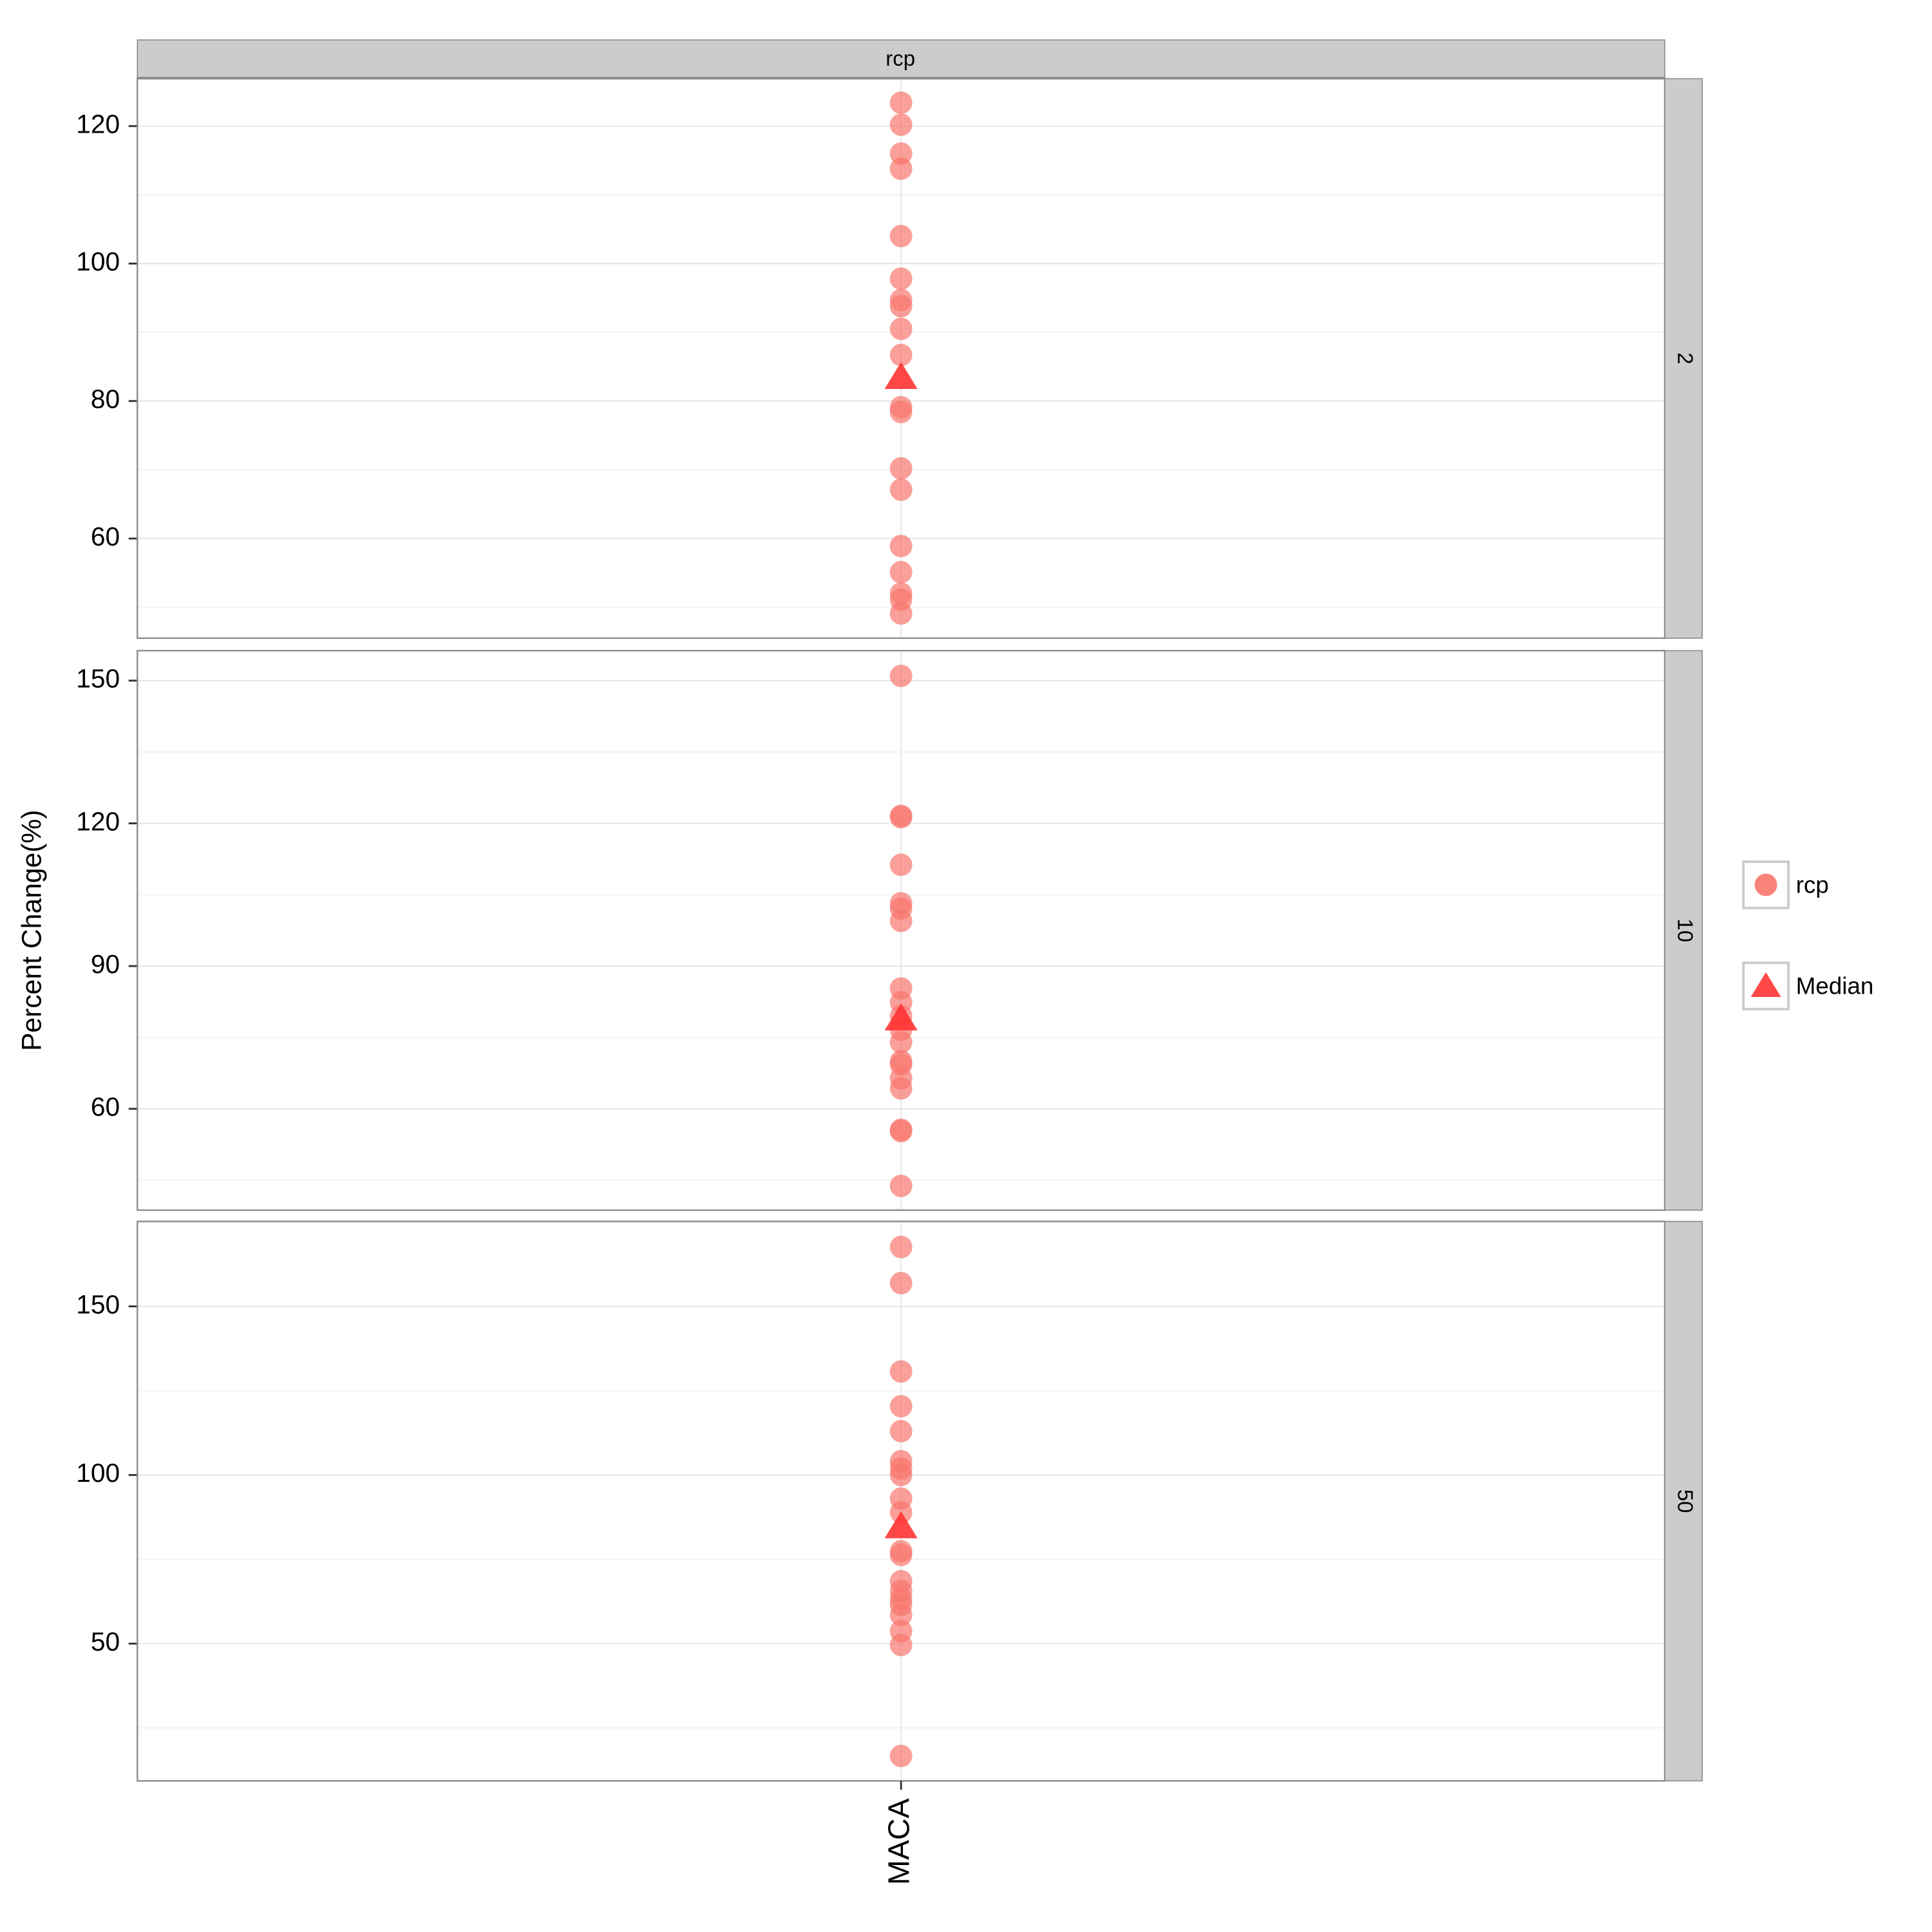 This screenshot has height=1932, width=1932. Describe the element at coordinates (105, 399) in the screenshot. I see `y-tick-label: 80` at that location.